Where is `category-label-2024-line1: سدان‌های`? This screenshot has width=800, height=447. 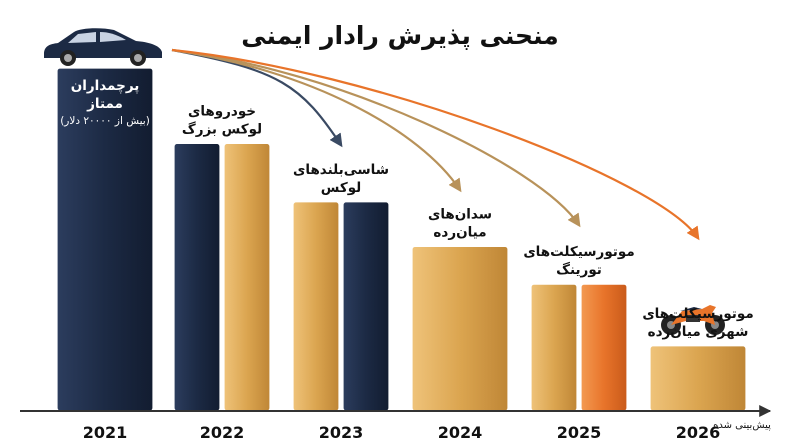 category-label-2024-line1: سدان‌های is located at coordinates (460, 214).